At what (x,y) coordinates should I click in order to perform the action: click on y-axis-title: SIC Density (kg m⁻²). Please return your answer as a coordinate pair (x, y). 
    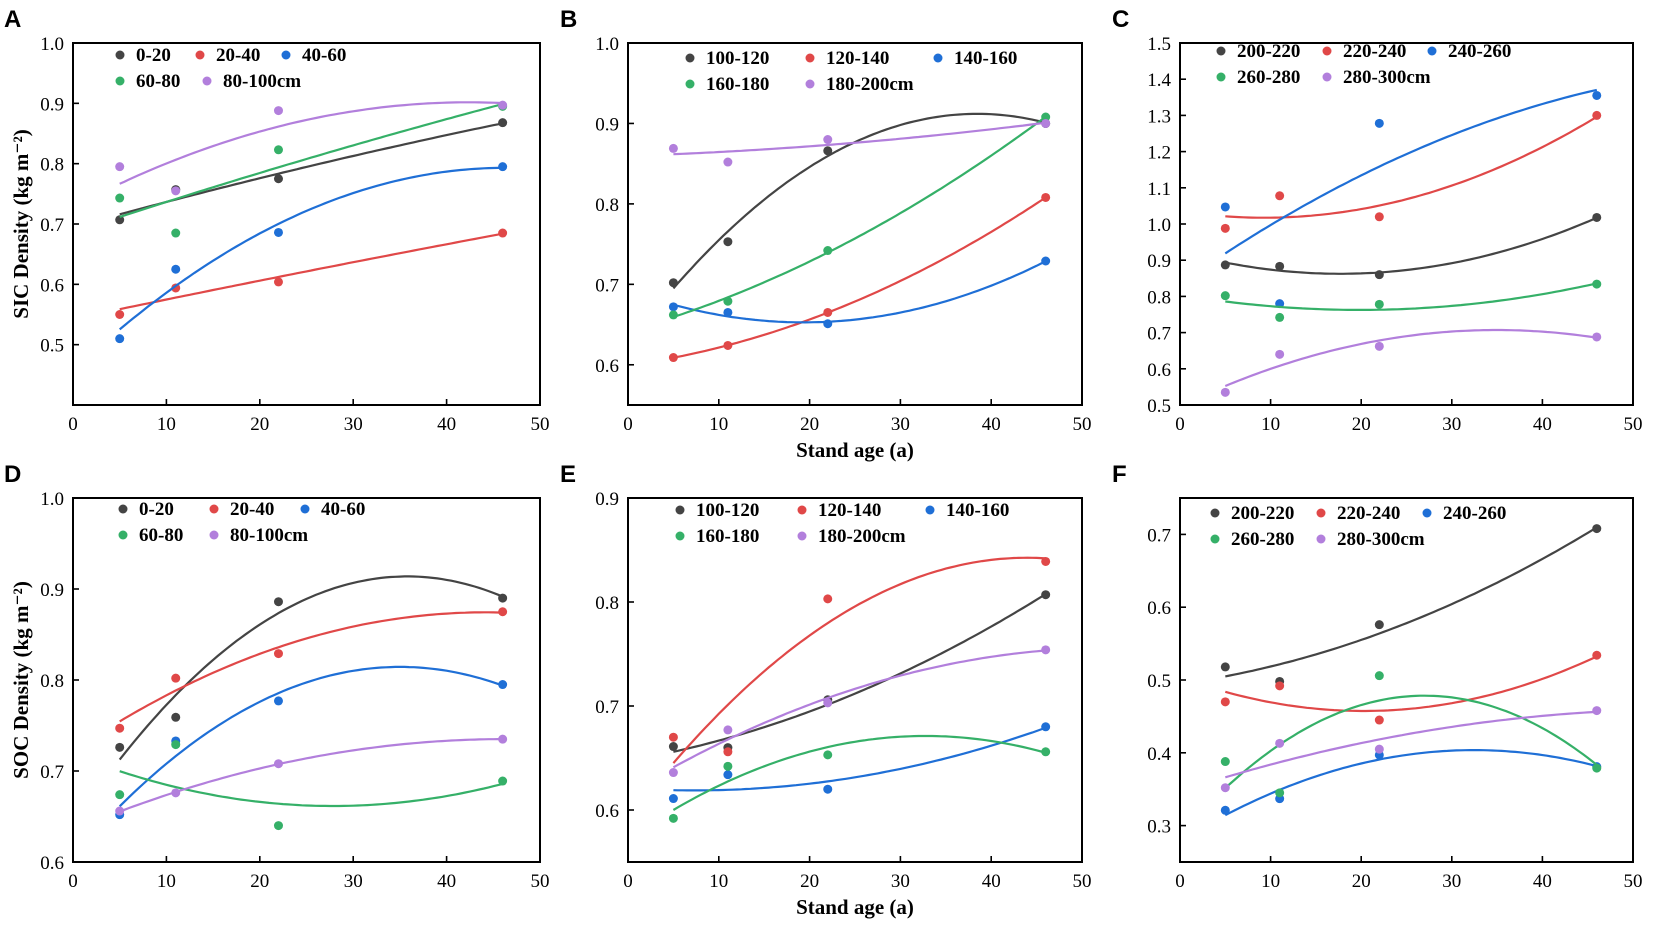
    Looking at the image, I should click on (21, 223).